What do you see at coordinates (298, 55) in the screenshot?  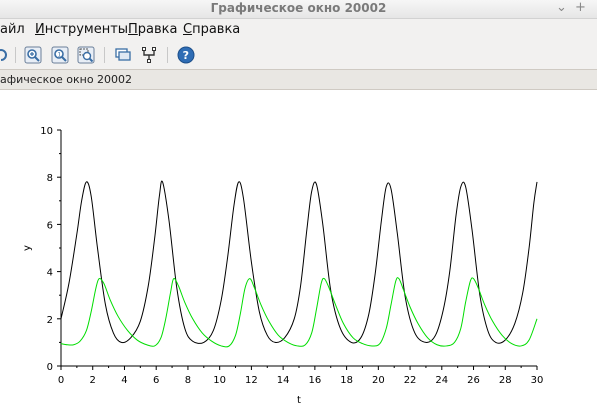 I see `toolbar: 1 ?` at bounding box center [298, 55].